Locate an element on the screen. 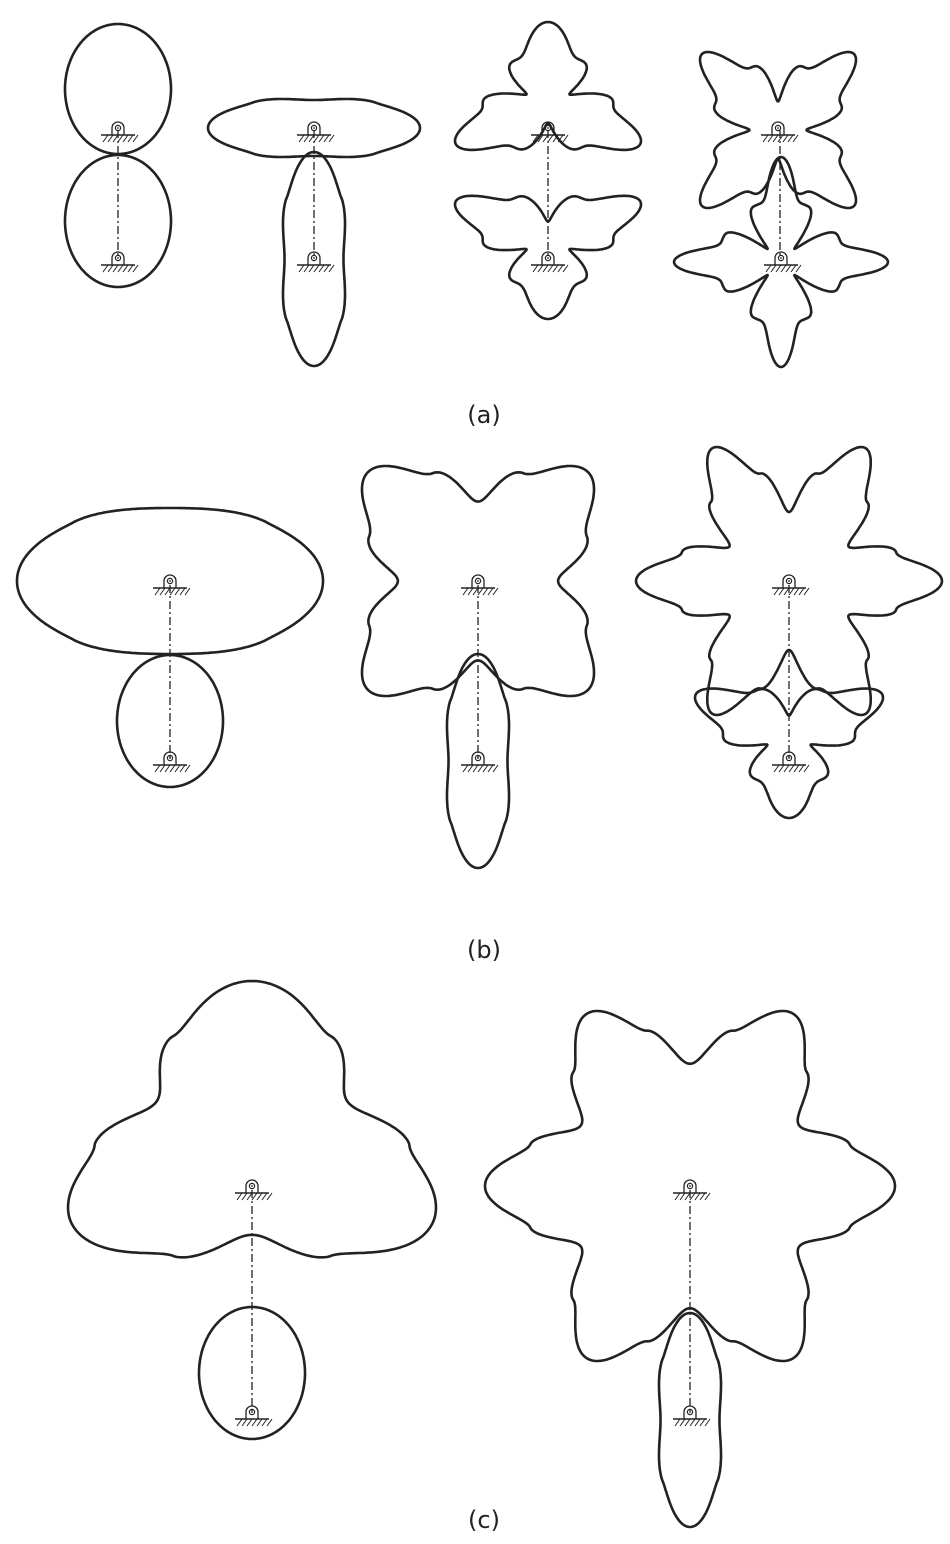 The image size is (950, 1544). b3-large-gear is located at coordinates (789, 581).